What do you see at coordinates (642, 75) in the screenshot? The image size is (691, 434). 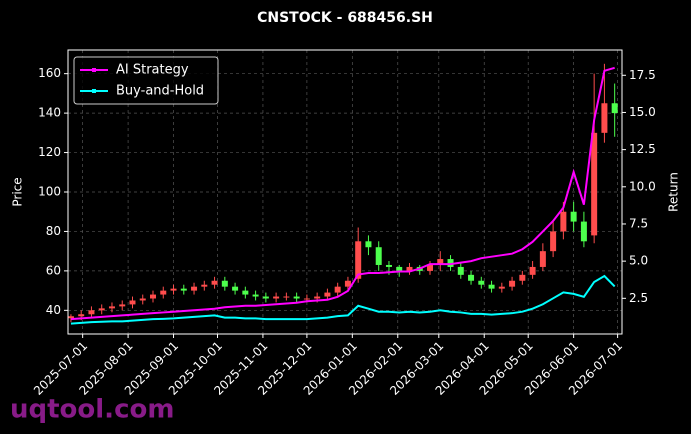 I see `y2-tick-label: 17.5` at bounding box center [642, 75].